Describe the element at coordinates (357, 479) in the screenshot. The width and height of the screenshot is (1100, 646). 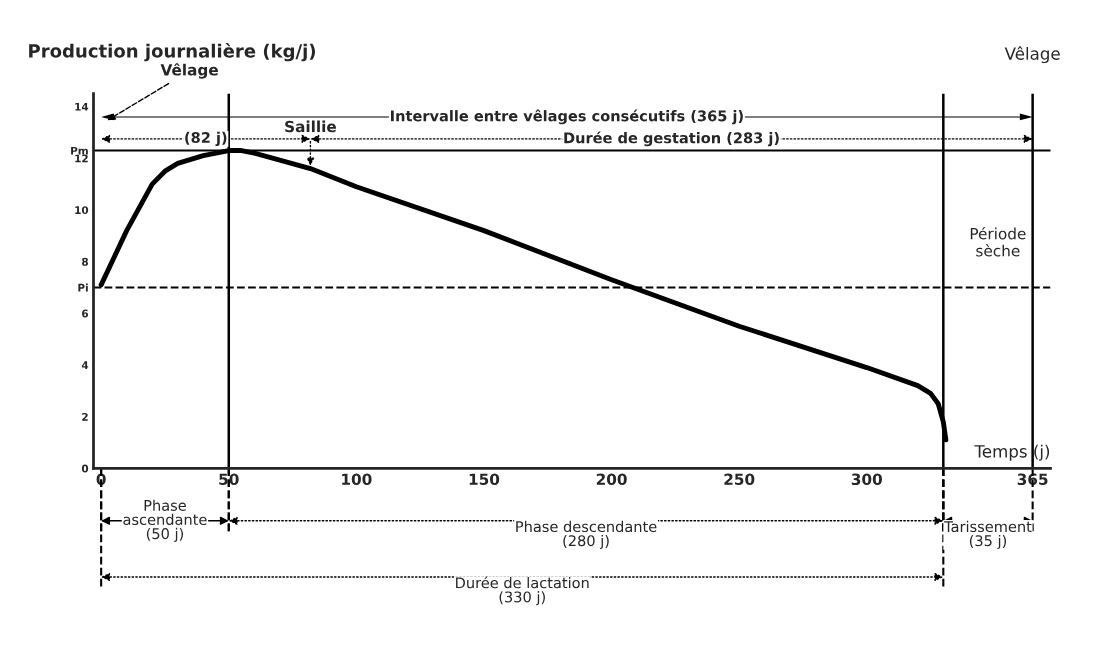
I see `x-tick-label: 100` at that location.